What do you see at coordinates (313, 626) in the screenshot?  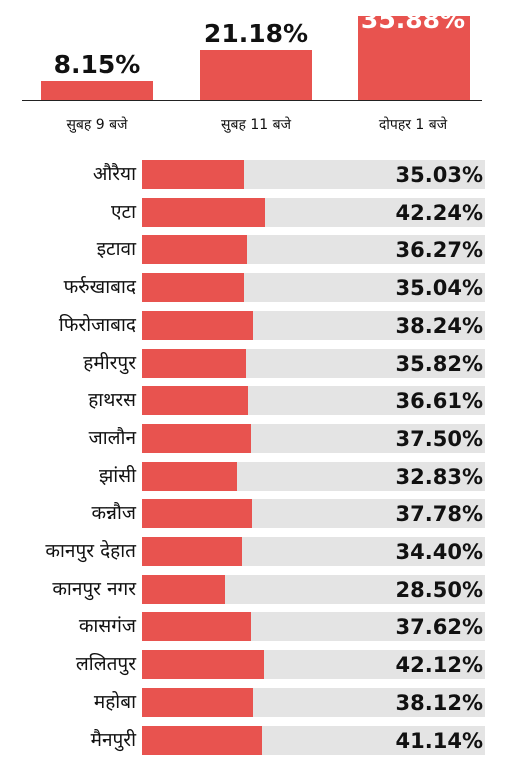 I see `district-bar-track: 37.62%` at bounding box center [313, 626].